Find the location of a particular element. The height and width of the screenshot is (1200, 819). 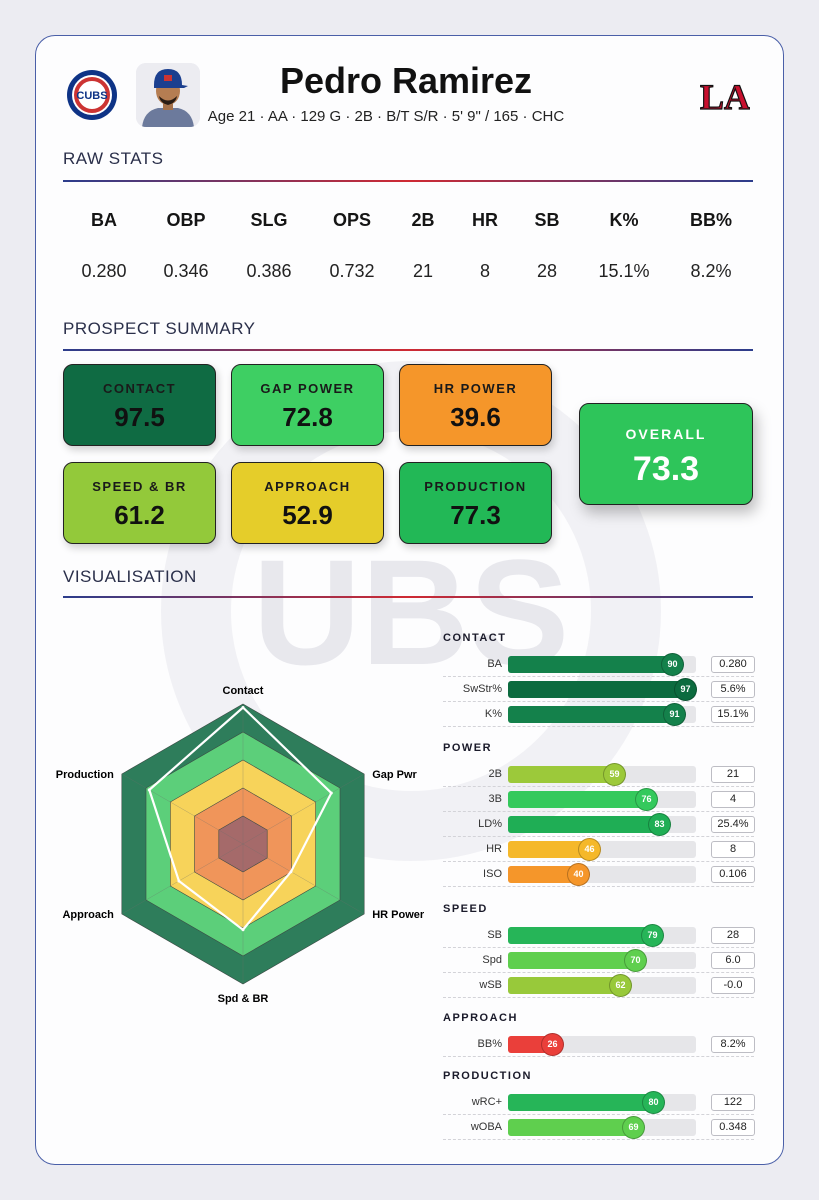

metric-bar-track: 90 is located at coordinates (602, 664).